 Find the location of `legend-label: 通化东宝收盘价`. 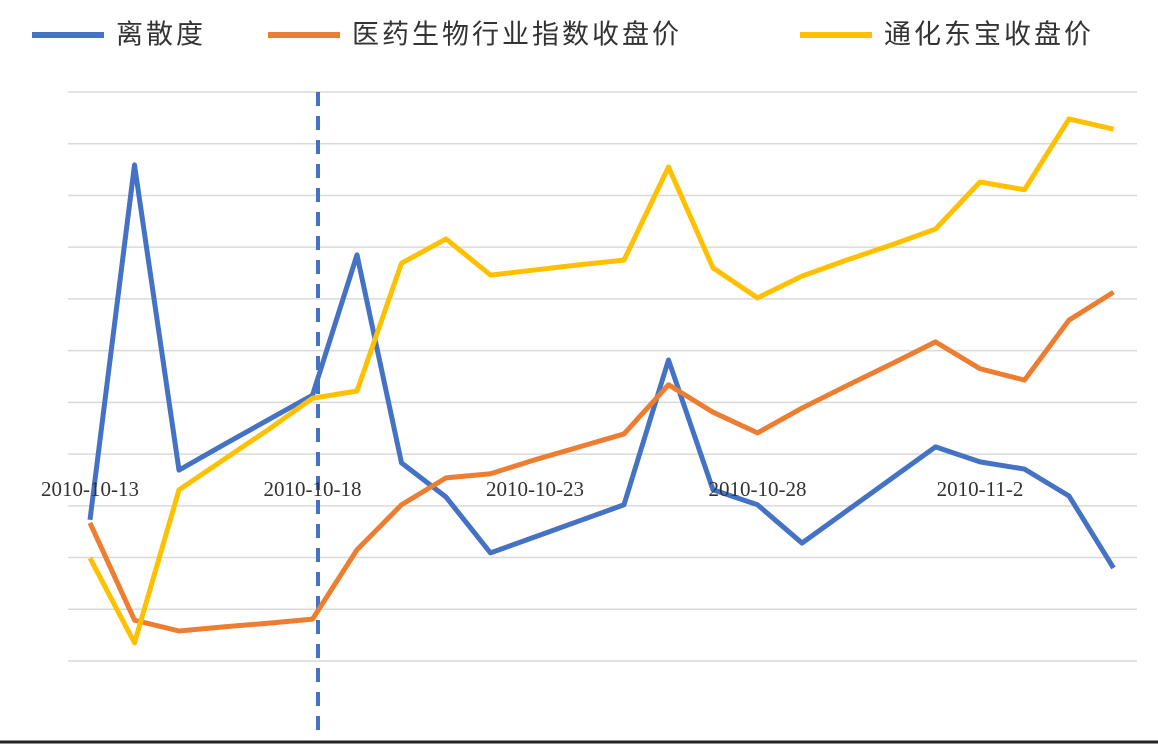

legend-label: 通化东宝收盘价 is located at coordinates (989, 35).